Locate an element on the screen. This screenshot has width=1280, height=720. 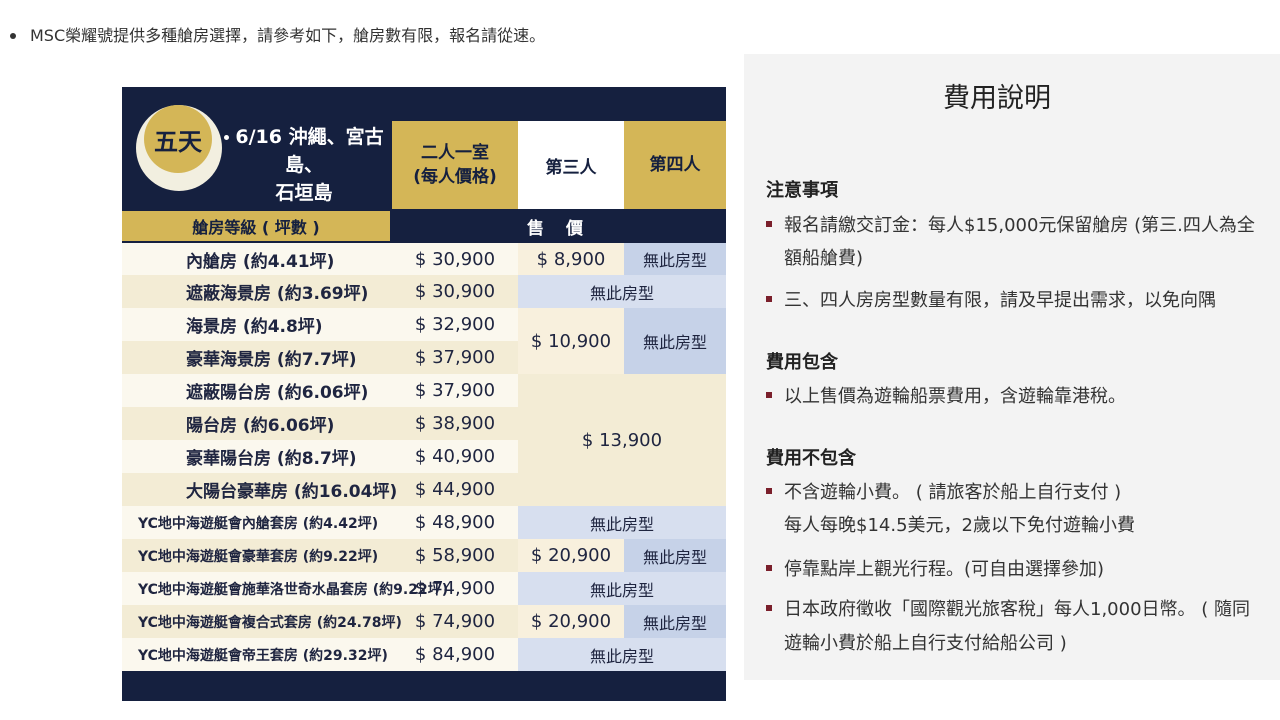
table-row: YC地中海遊艇會豪華套房 (約9.22坪) is located at coordinates (320, 555).